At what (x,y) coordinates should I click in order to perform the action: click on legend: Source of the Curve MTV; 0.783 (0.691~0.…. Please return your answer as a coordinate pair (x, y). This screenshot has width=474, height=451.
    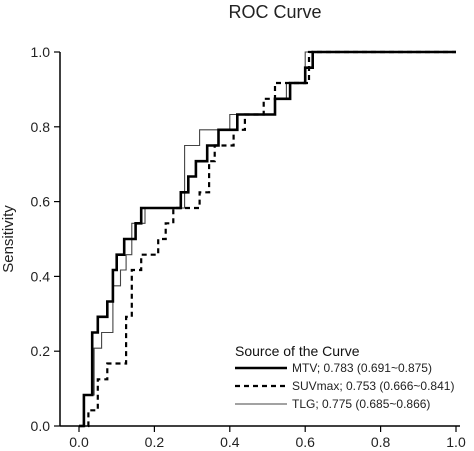
    Looking at the image, I should click on (344, 377).